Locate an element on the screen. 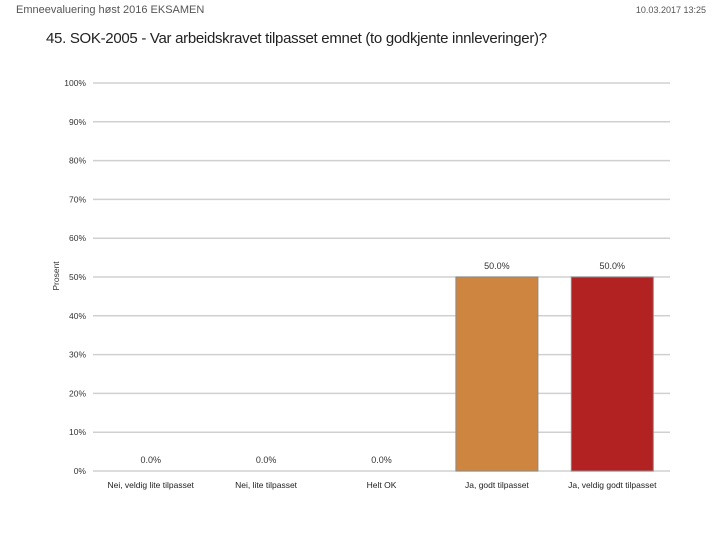 Image resolution: width=720 pixels, height=540 pixels. report-header-title: Emneevaluering høst 2016 EKSAMEN is located at coordinates (110, 10).